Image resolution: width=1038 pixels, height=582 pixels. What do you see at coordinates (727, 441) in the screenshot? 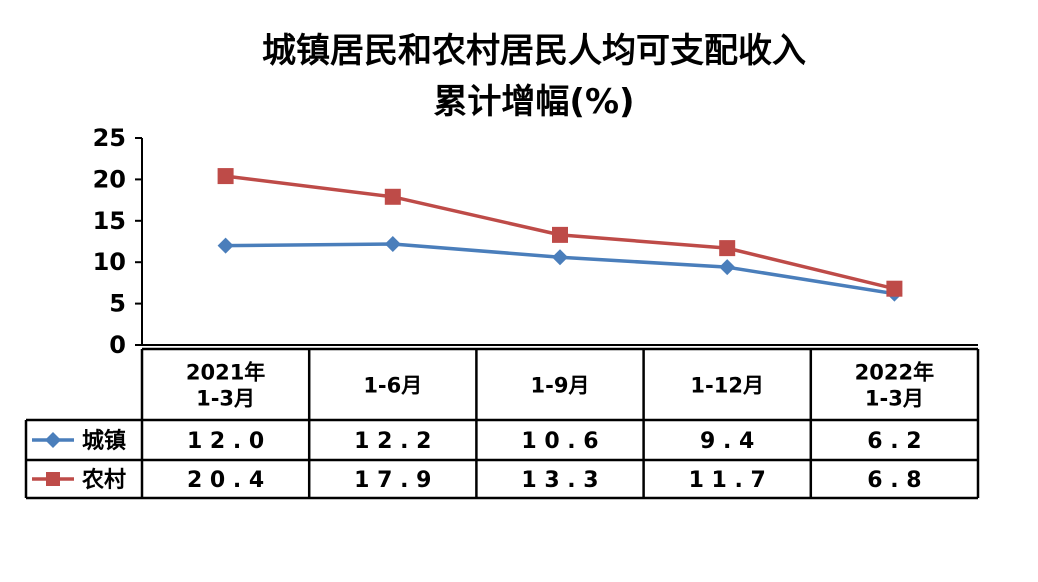
I see `table-value-cell: 9 . 4` at bounding box center [727, 441].